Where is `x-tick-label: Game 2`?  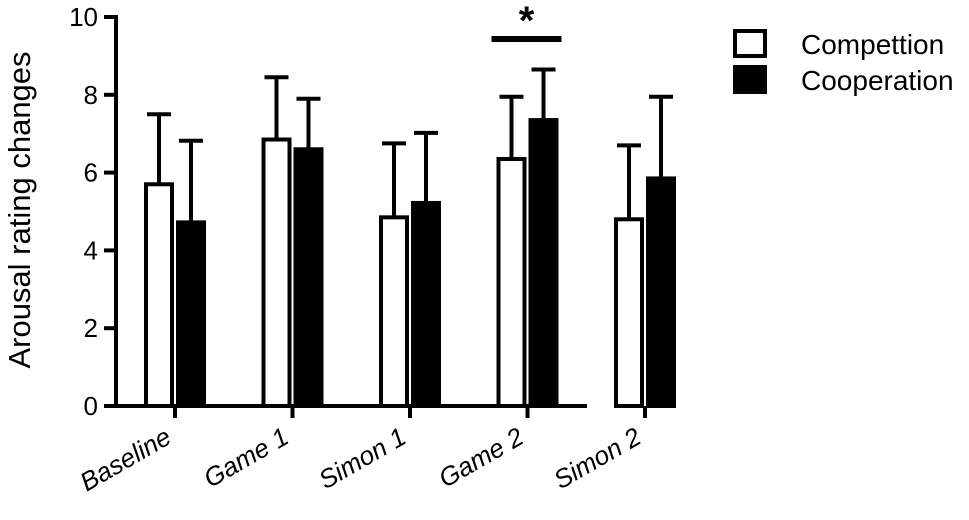 x-tick-label: Game 2 is located at coordinates (481, 457).